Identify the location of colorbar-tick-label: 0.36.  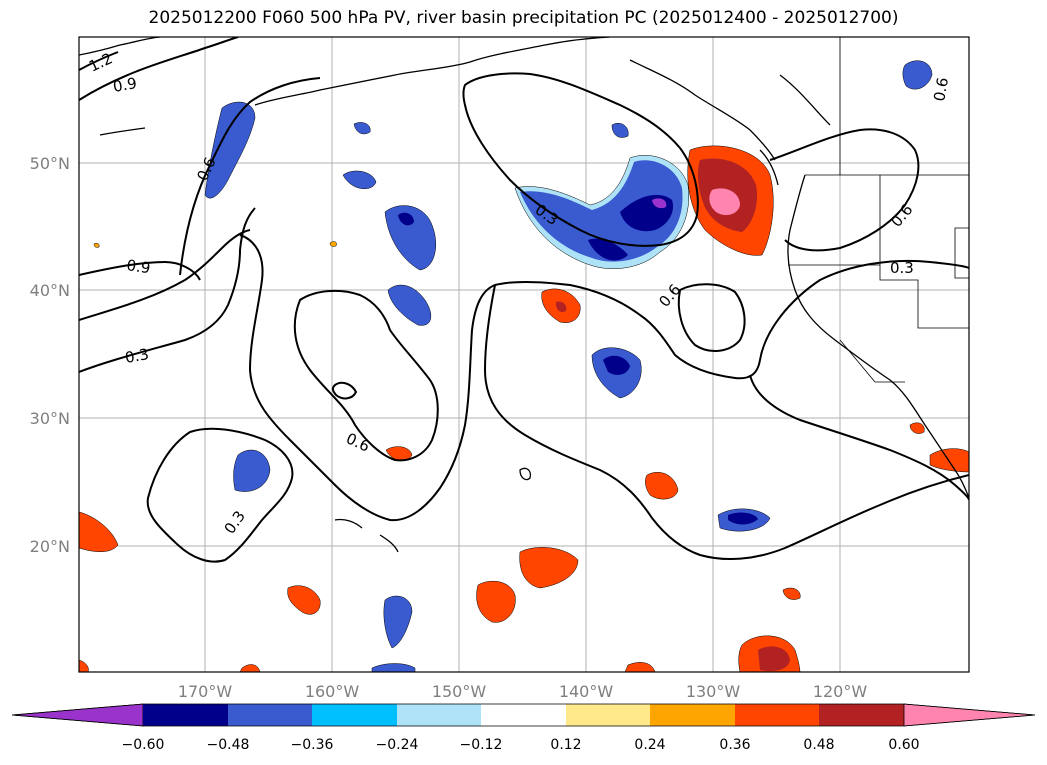
(734, 745).